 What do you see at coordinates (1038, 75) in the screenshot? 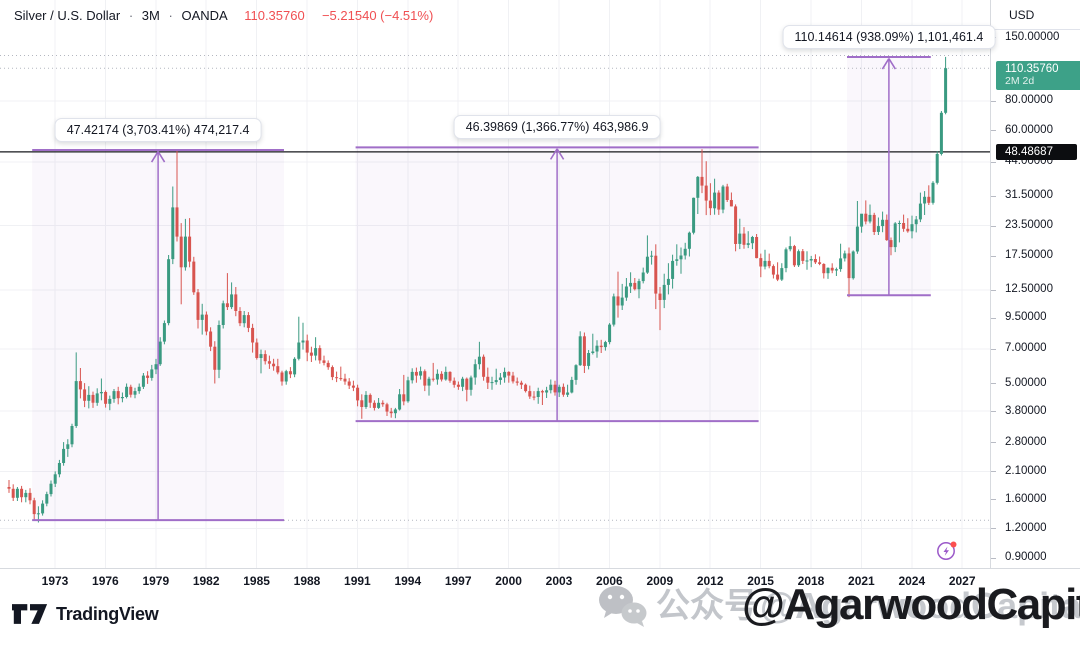
I see `last-price-badge: 110.35760 2M 2d` at bounding box center [1038, 75].